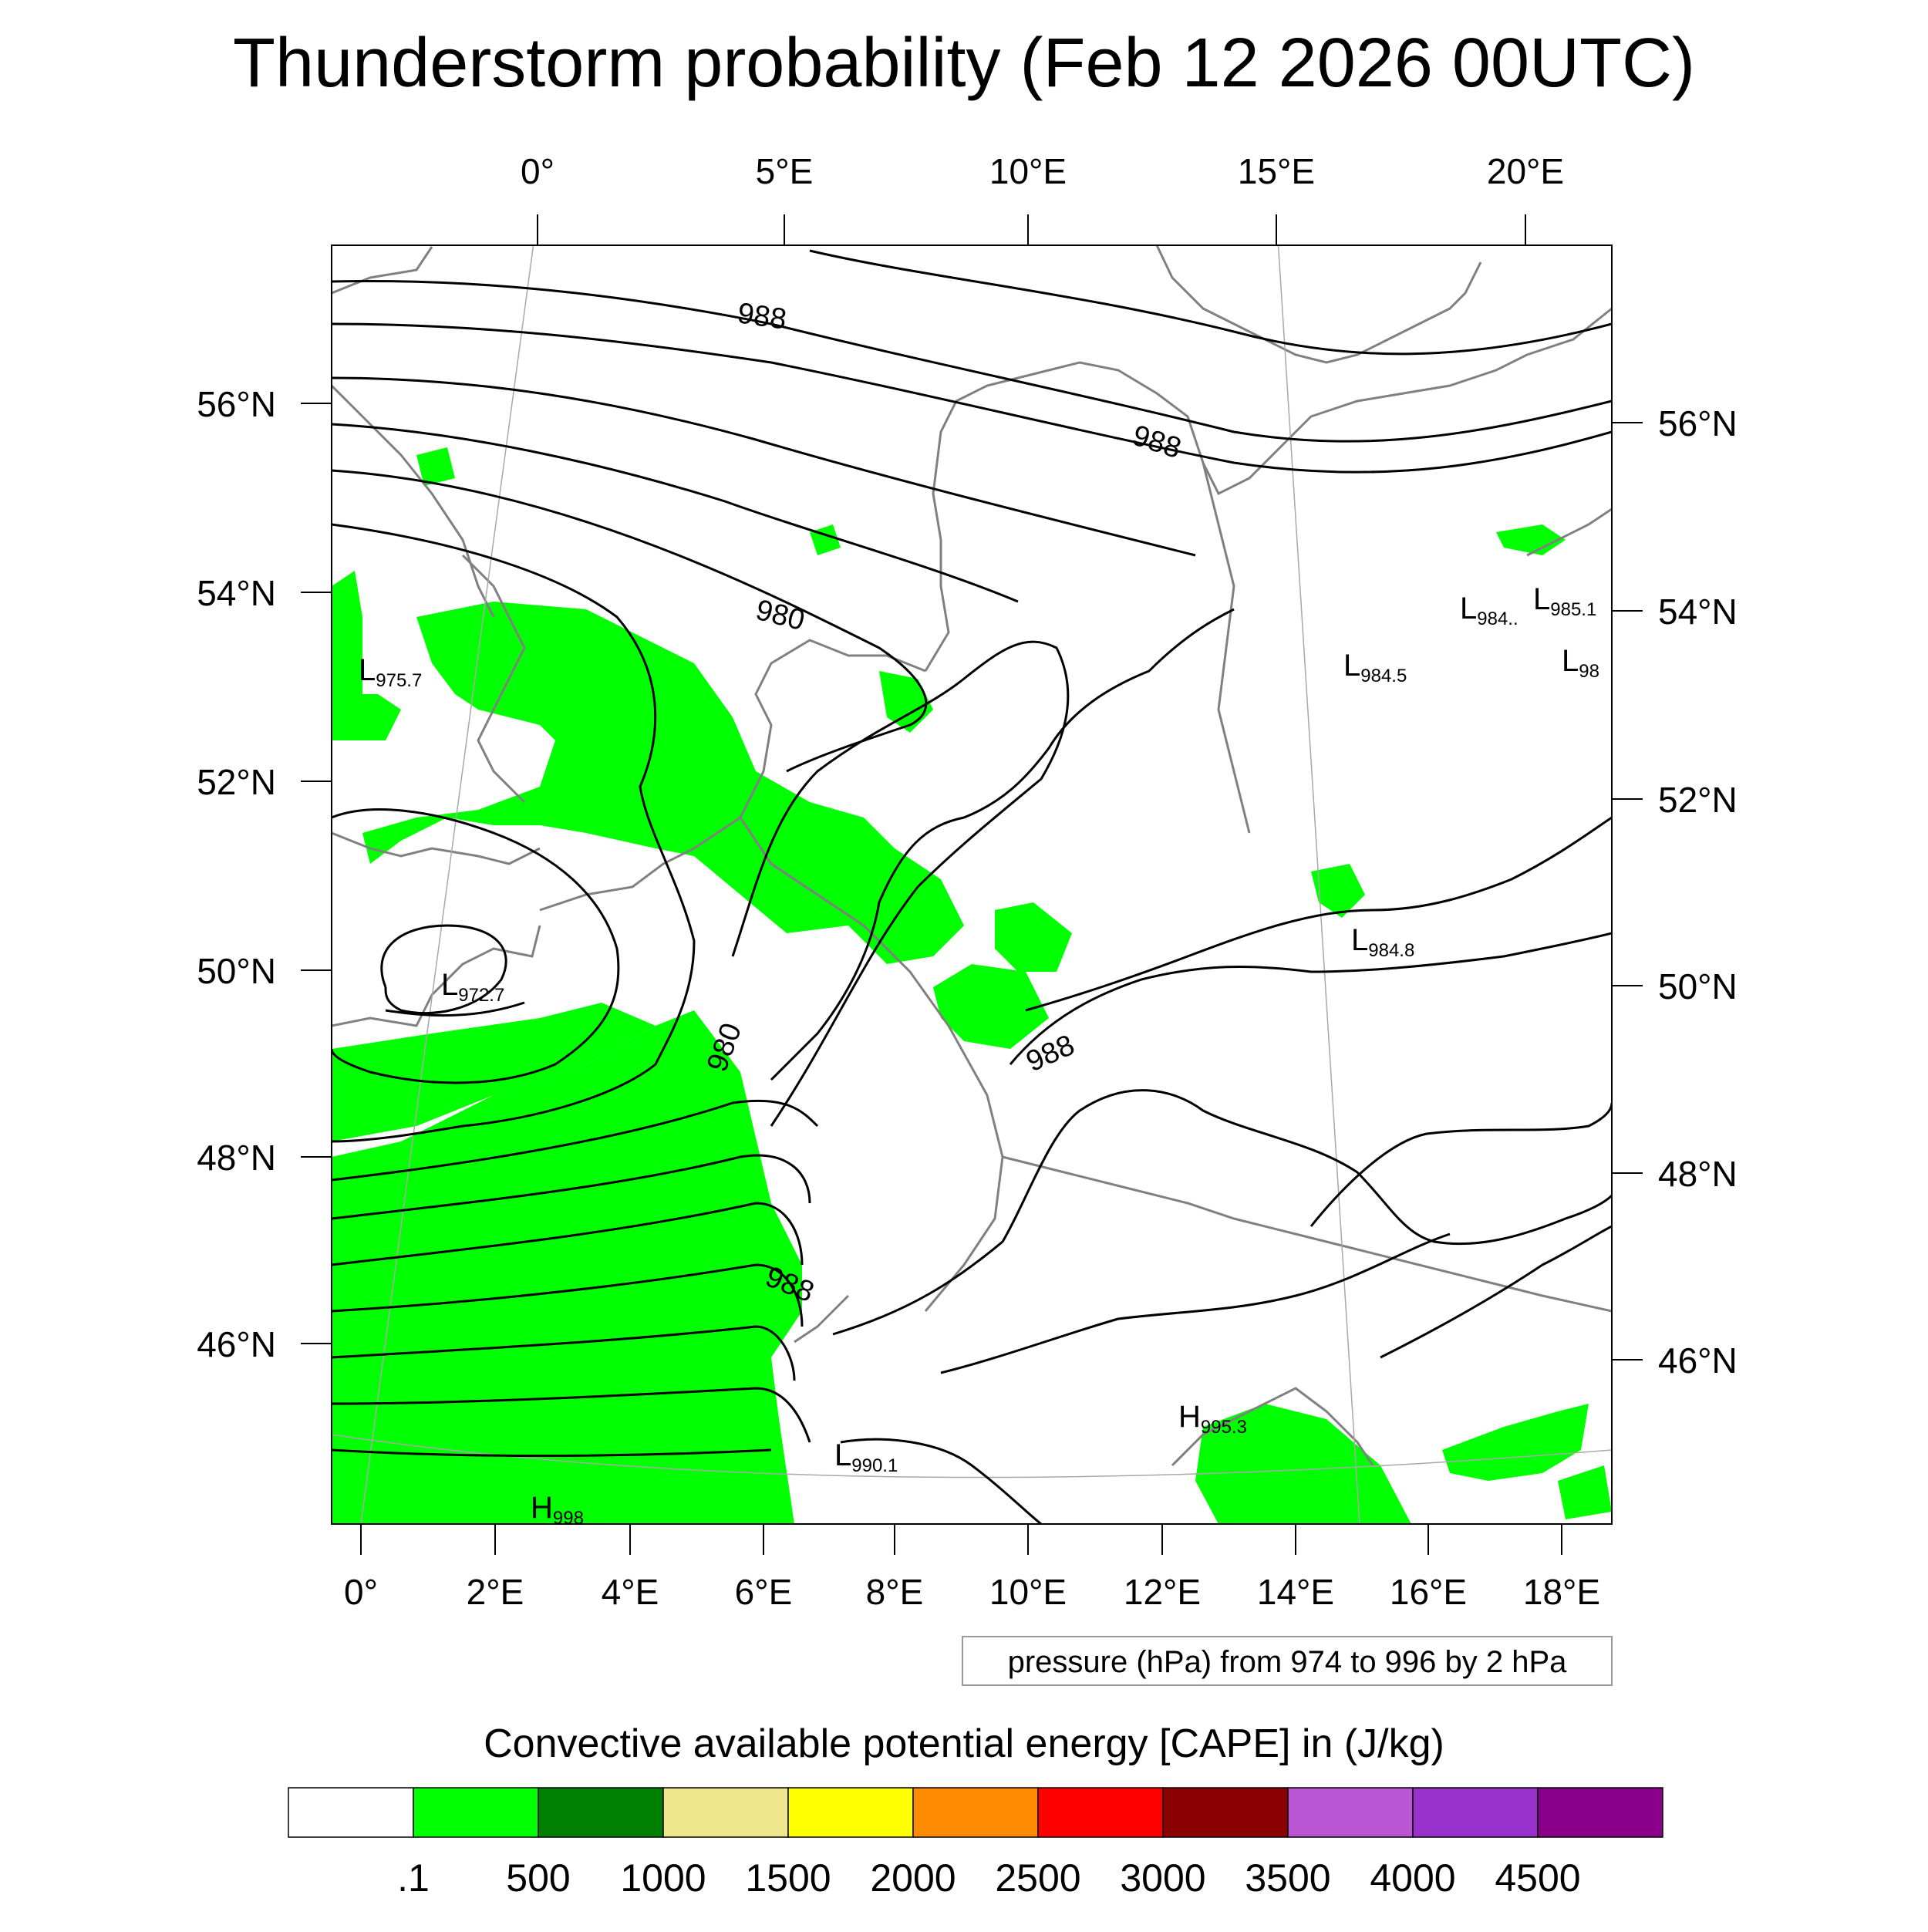 This screenshot has width=1928, height=1932. I want to click on coast-france-north, so click(640, 864).